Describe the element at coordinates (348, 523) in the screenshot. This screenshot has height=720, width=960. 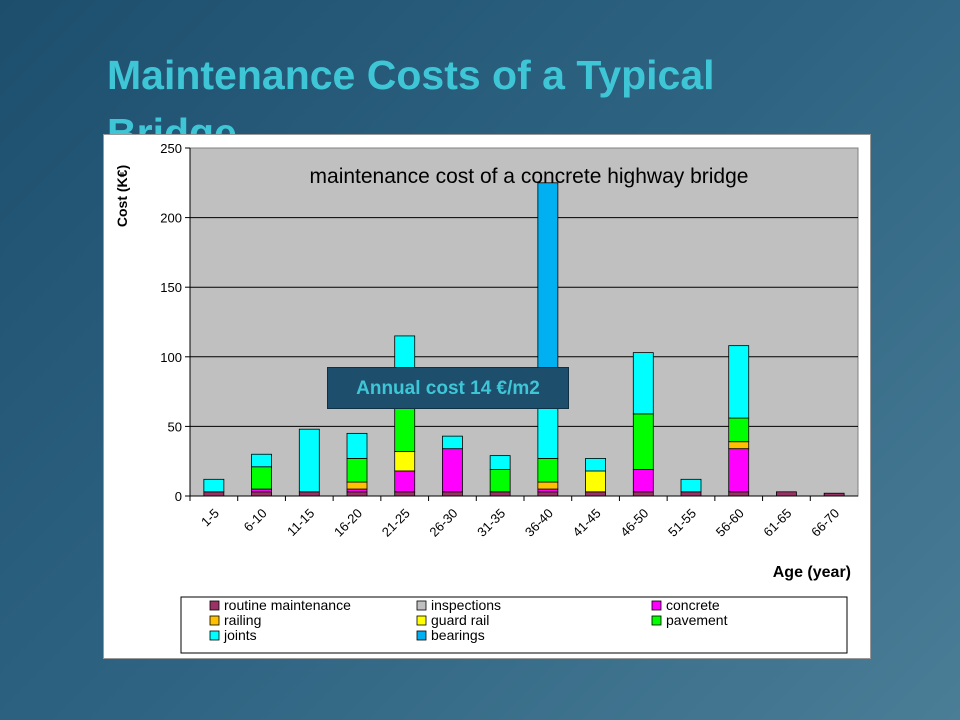
I see `x-tick-label: 16-20` at that location.